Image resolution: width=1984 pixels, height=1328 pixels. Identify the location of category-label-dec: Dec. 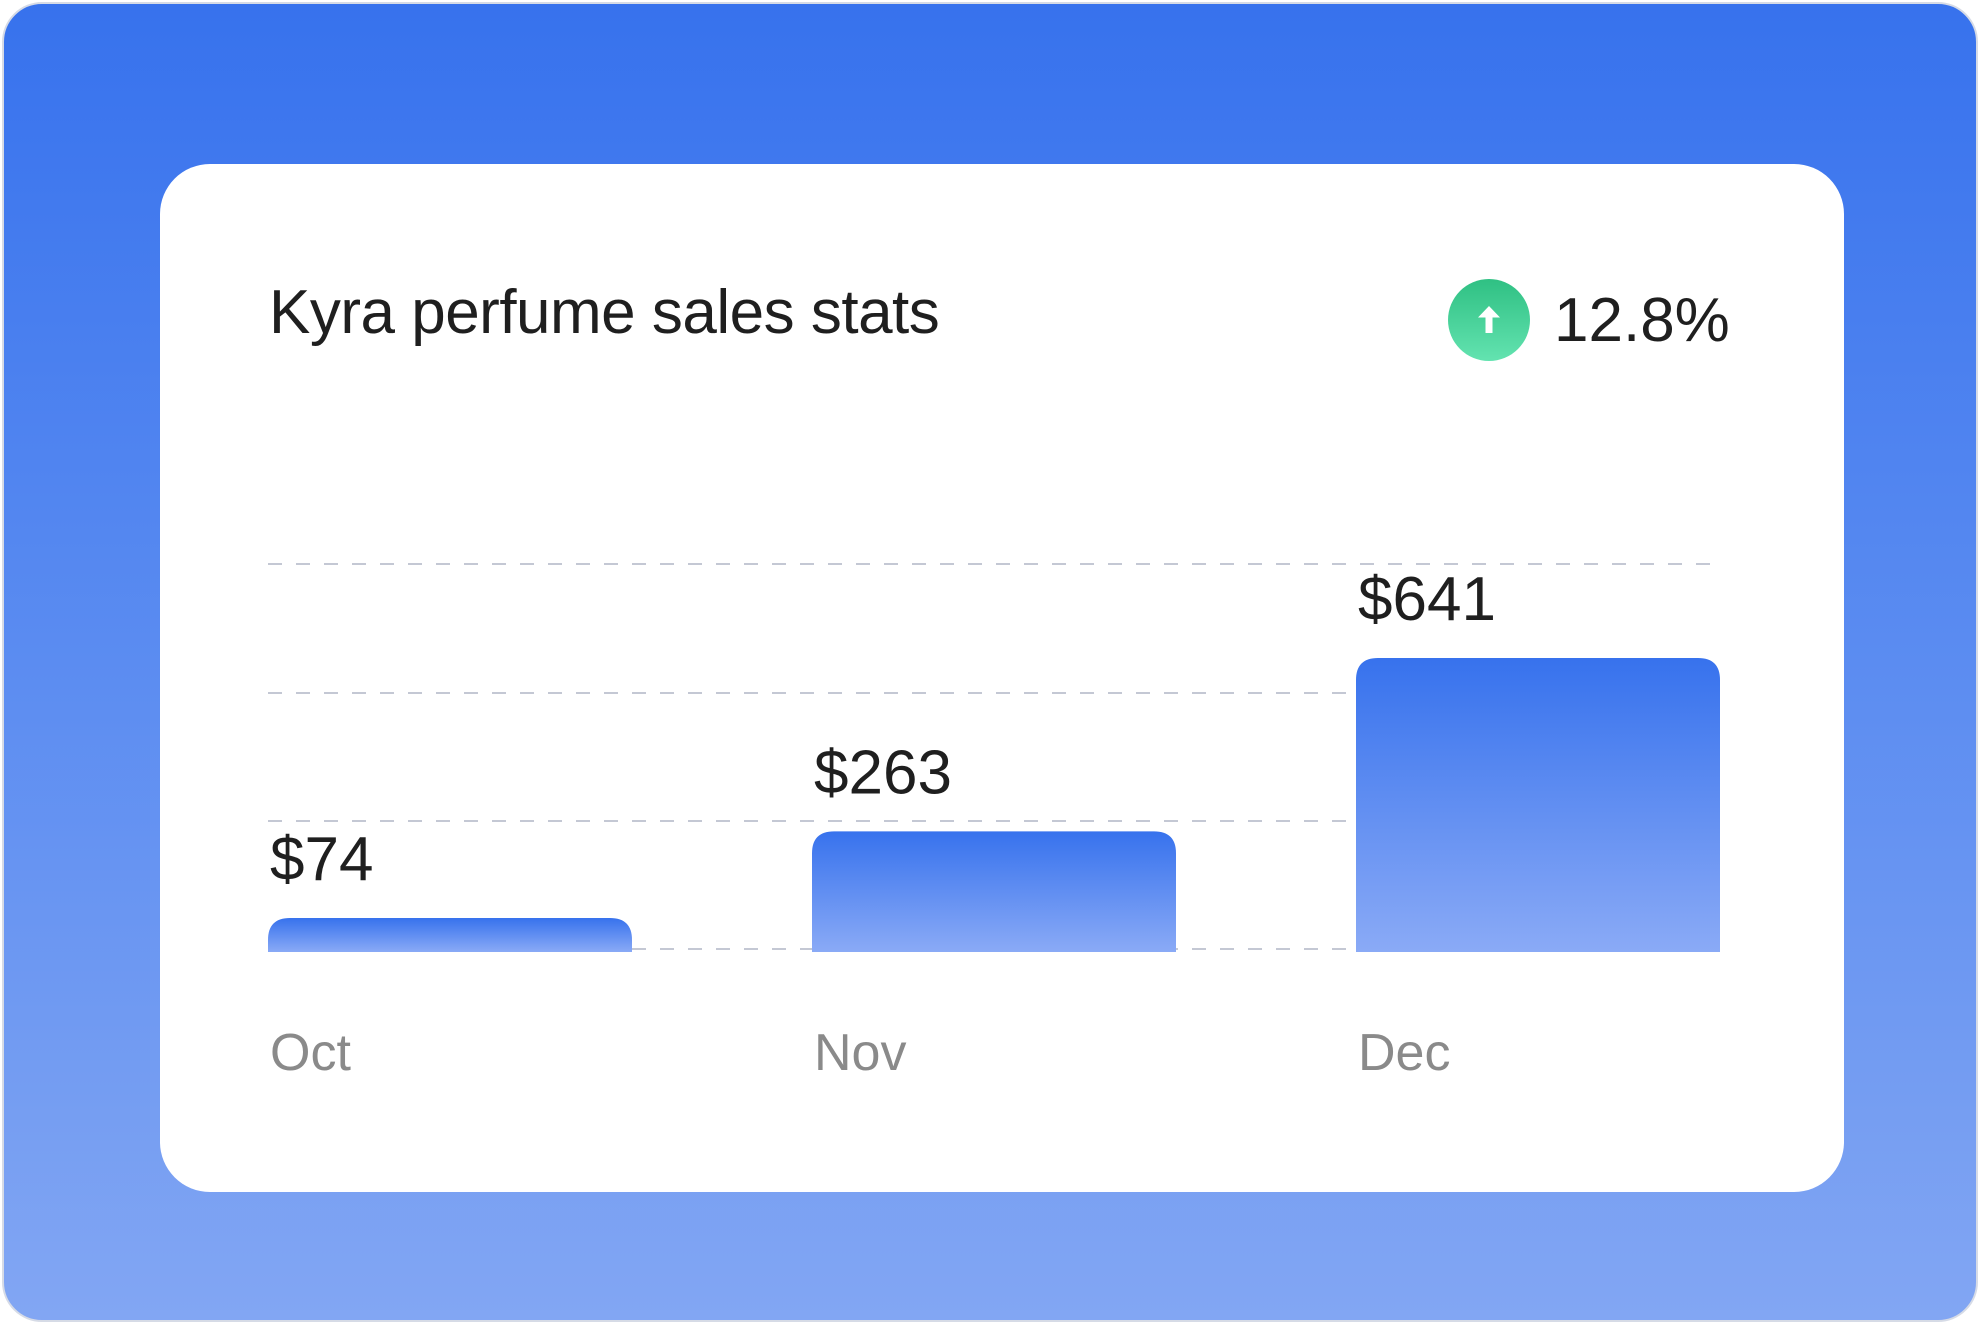
(1404, 1053).